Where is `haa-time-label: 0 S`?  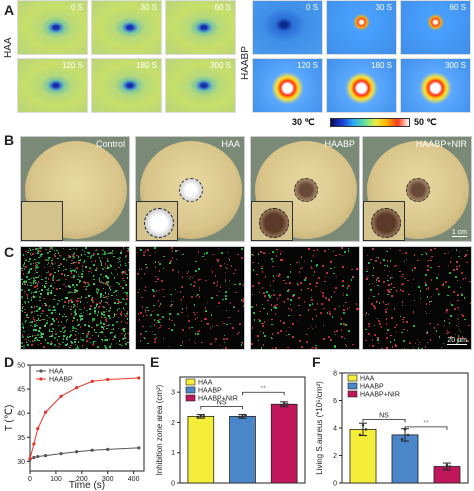 haa-time-label: 0 S is located at coordinates (76, 7).